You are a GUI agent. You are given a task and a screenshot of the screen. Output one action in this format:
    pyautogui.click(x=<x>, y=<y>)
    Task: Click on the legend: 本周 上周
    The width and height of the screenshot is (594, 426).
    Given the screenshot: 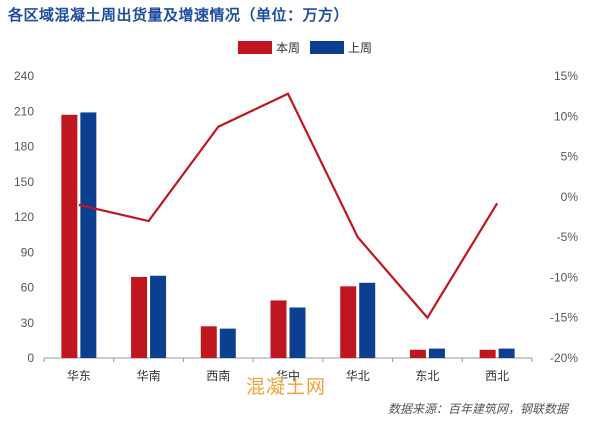 What is the action you would take?
    pyautogui.click(x=305, y=48)
    